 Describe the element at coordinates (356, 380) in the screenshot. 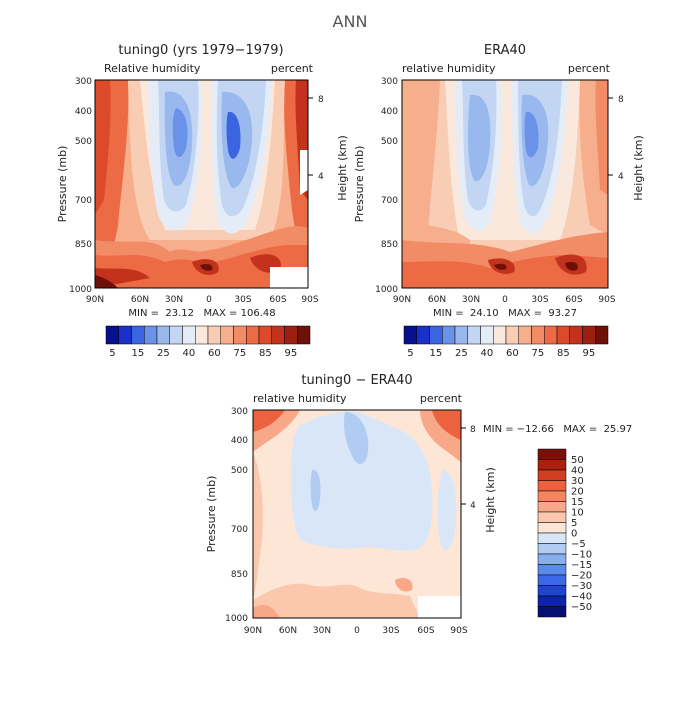

I see `panel-title: tuning0 − ERA40` at that location.